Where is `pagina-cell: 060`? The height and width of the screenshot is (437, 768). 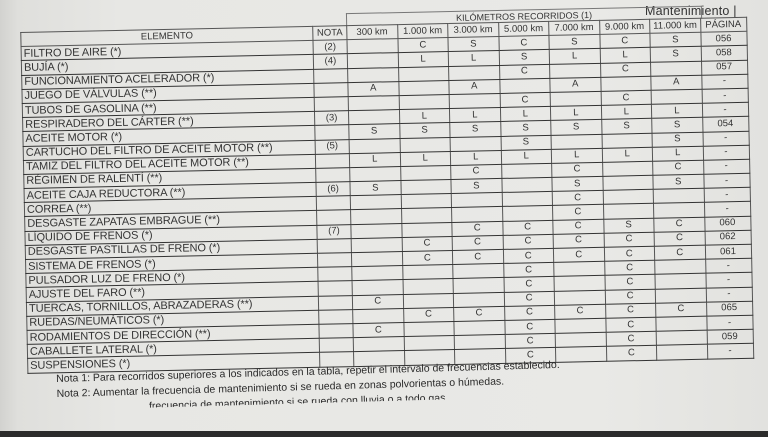 pagina-cell: 060 is located at coordinates (727, 223).